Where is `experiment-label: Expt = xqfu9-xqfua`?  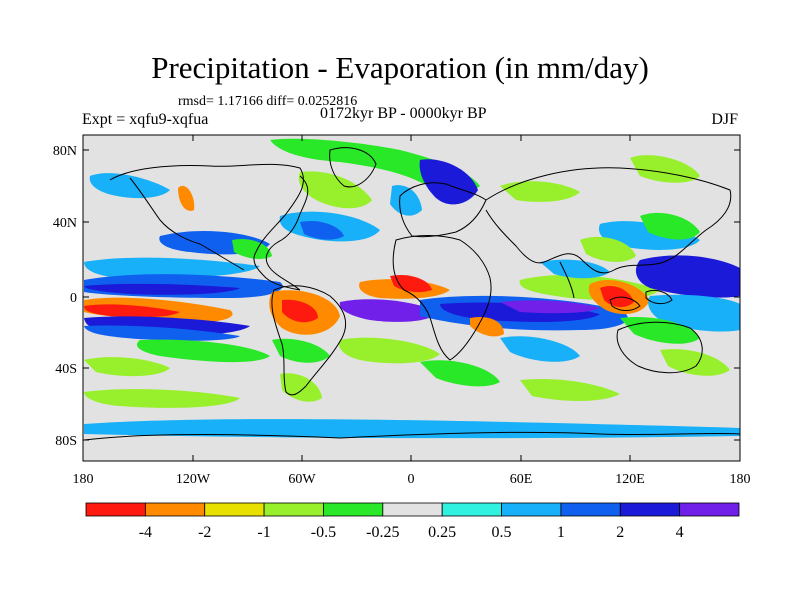 experiment-label: Expt = xqfu9-xqfua is located at coordinates (145, 119).